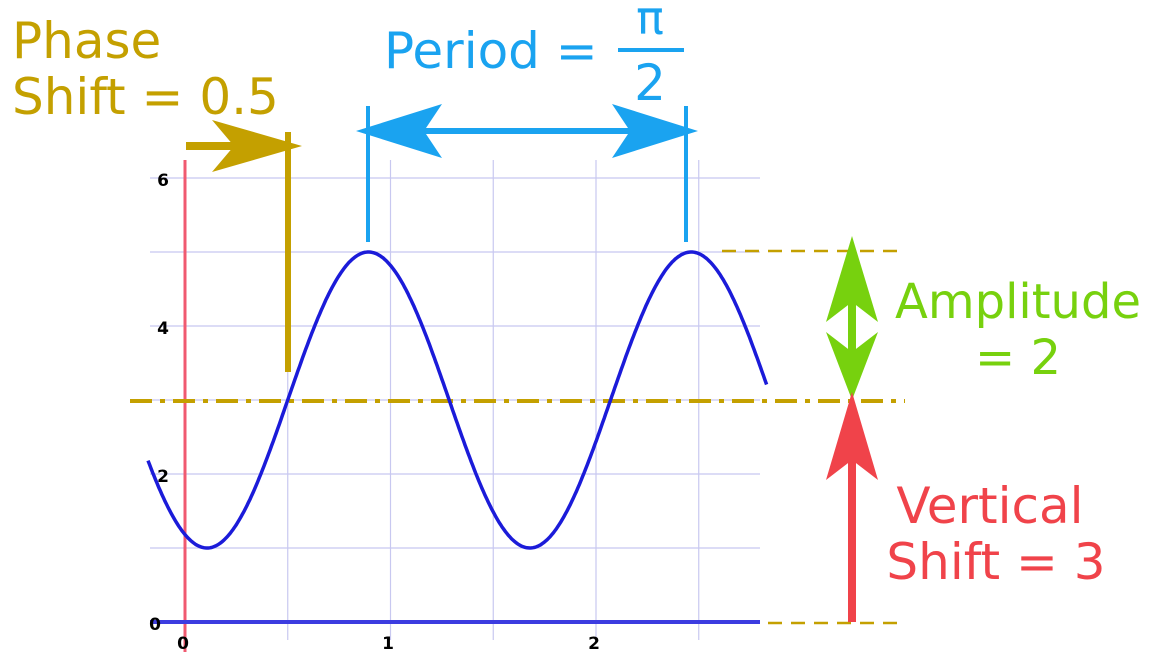 The image size is (1168, 659). I want to click on period-numerator: π, so click(650, 22).